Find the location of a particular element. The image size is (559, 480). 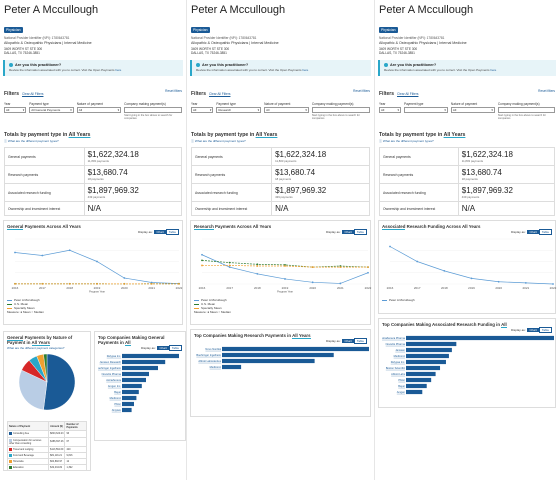

bar-category-label: Novo Nordisk is located at coordinates (213, 349).